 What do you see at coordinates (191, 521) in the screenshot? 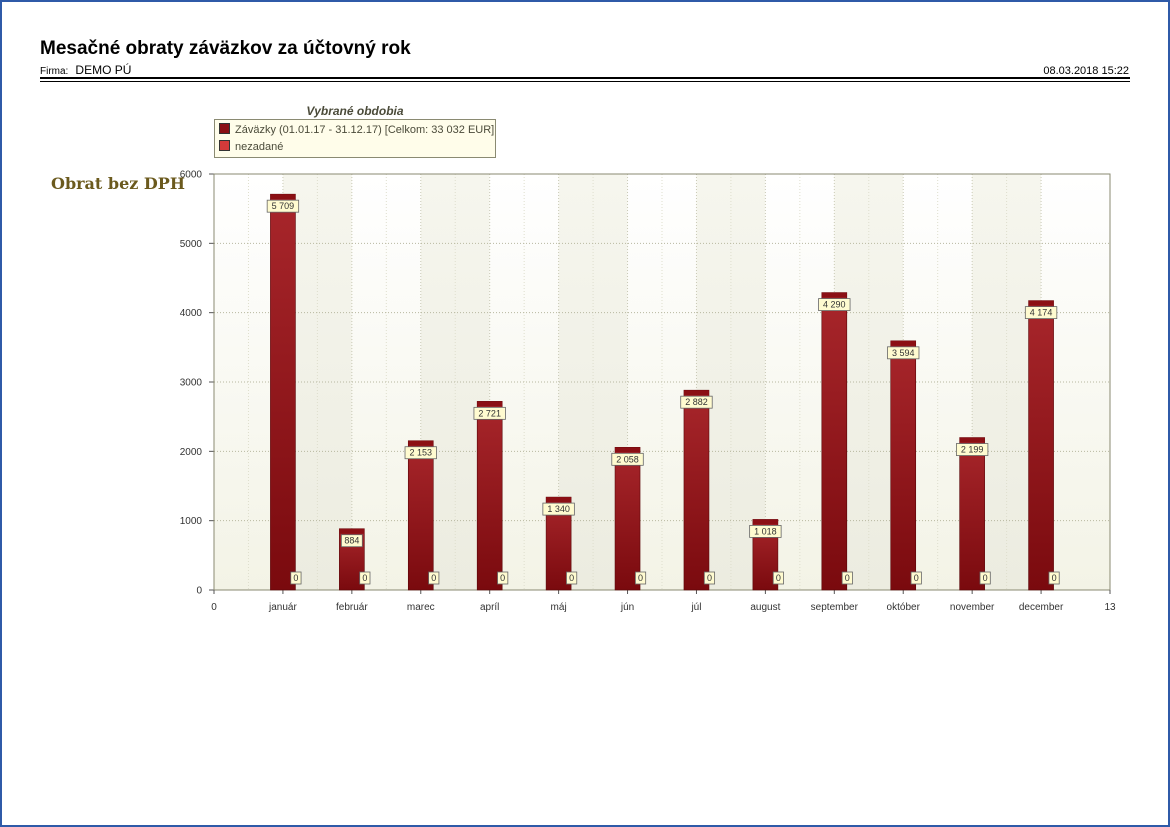
I see `y-tick-label: 1000` at bounding box center [191, 521].